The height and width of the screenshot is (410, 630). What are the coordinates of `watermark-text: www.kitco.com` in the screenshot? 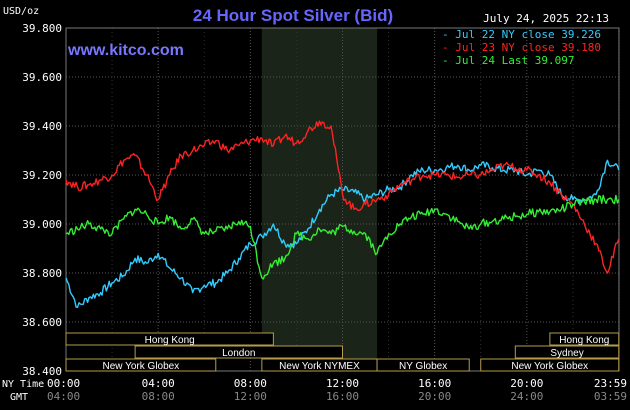 It's located at (125, 50).